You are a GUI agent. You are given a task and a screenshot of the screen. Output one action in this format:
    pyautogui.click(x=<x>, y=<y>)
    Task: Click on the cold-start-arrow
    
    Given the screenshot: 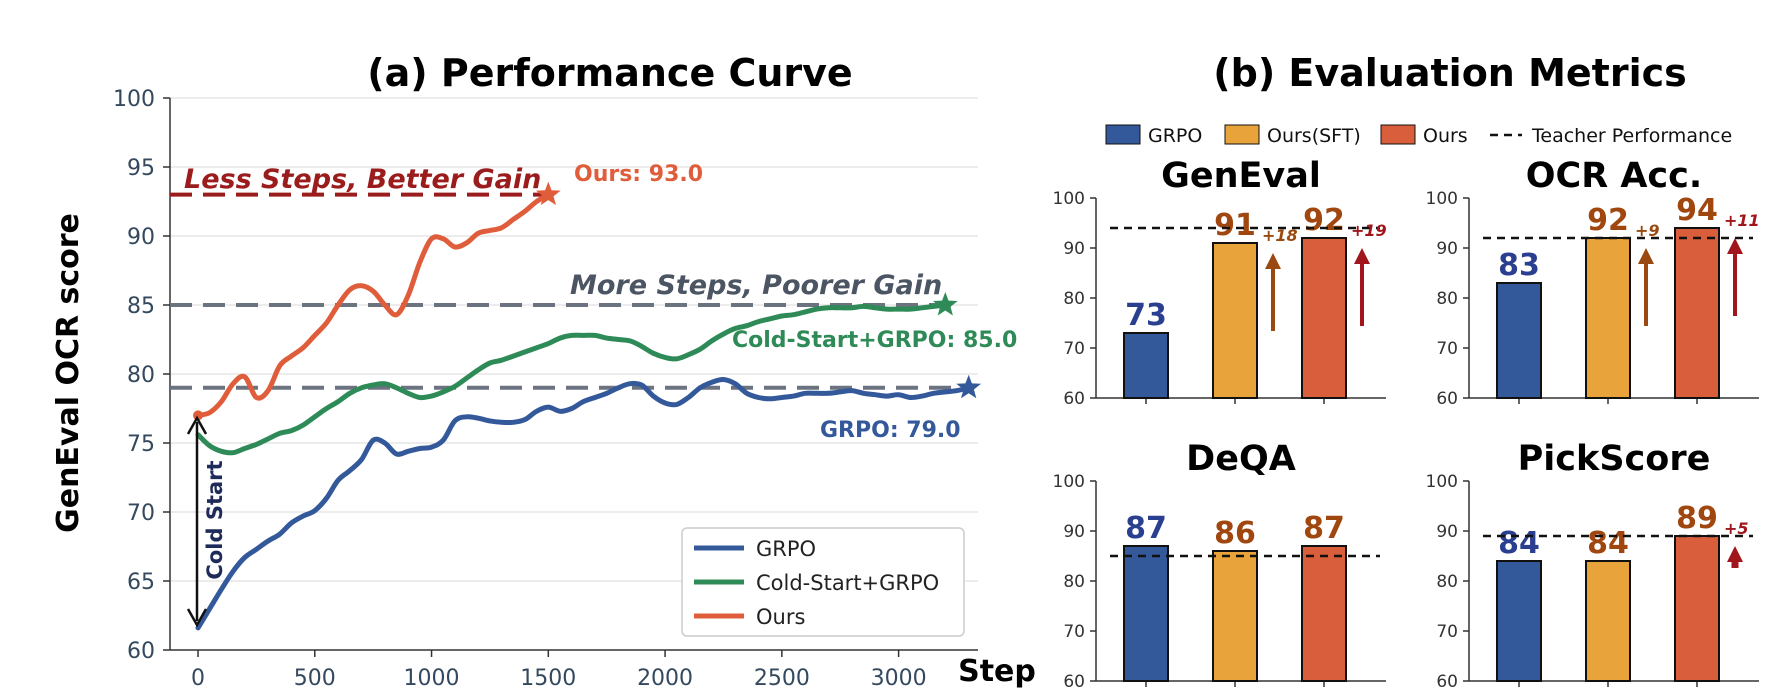 What is the action you would take?
    pyautogui.click(x=197, y=521)
    